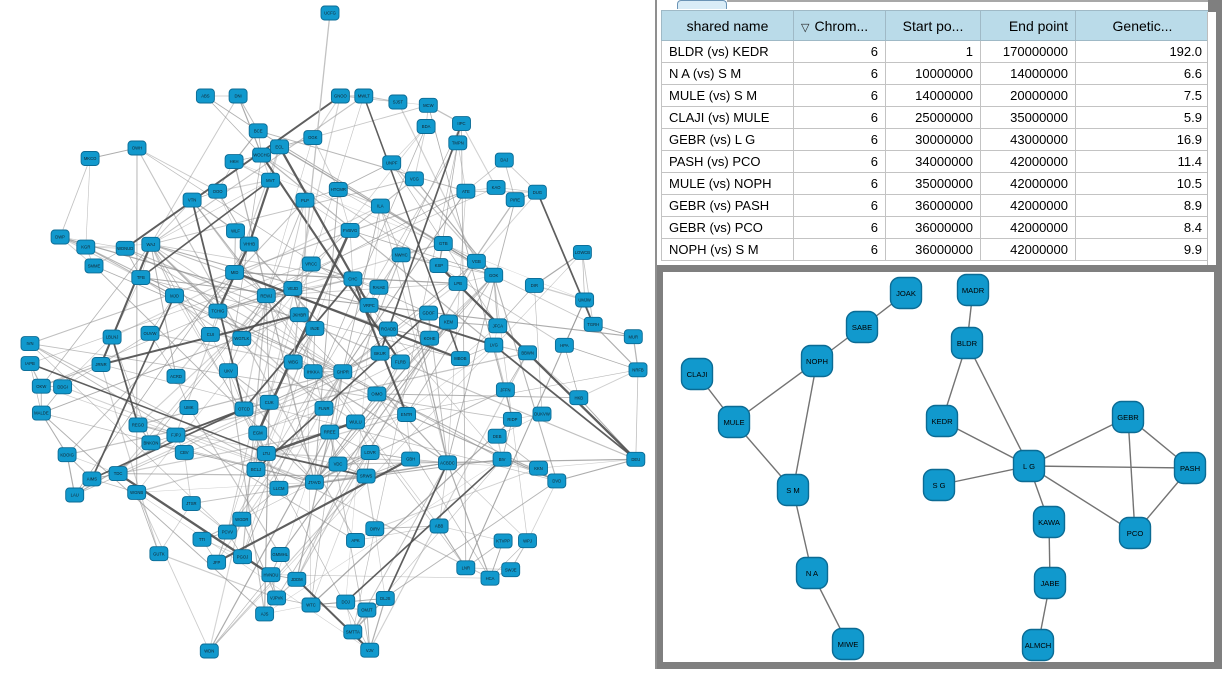 The height and width of the screenshot is (674, 1222). I want to click on network-node: OGK, so click(313, 138).